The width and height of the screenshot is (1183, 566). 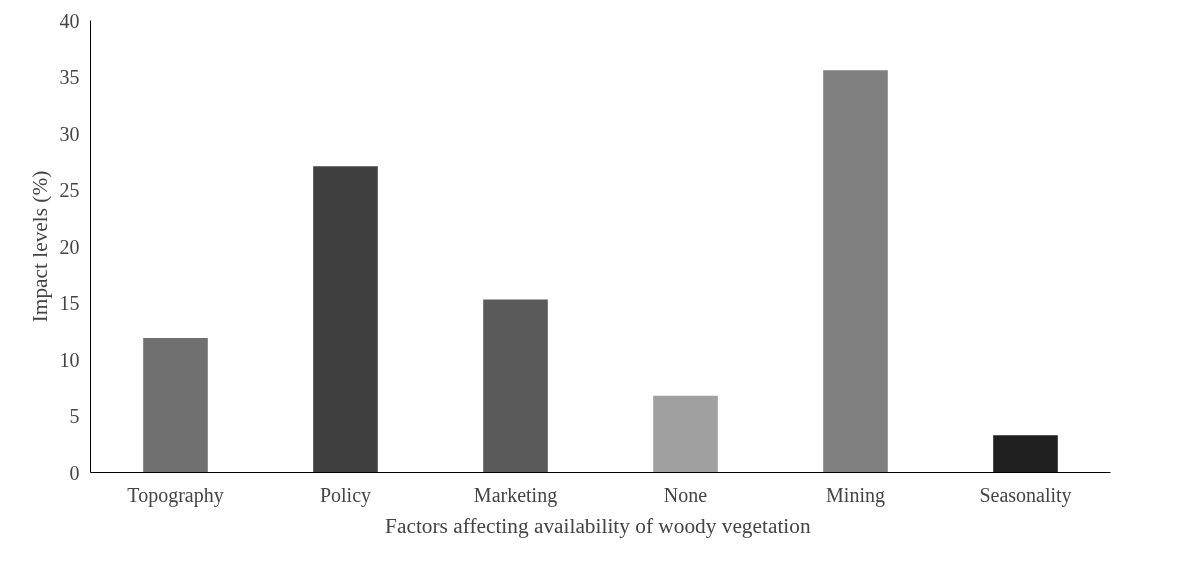 I want to click on y-tick-label: 10, so click(x=69, y=359).